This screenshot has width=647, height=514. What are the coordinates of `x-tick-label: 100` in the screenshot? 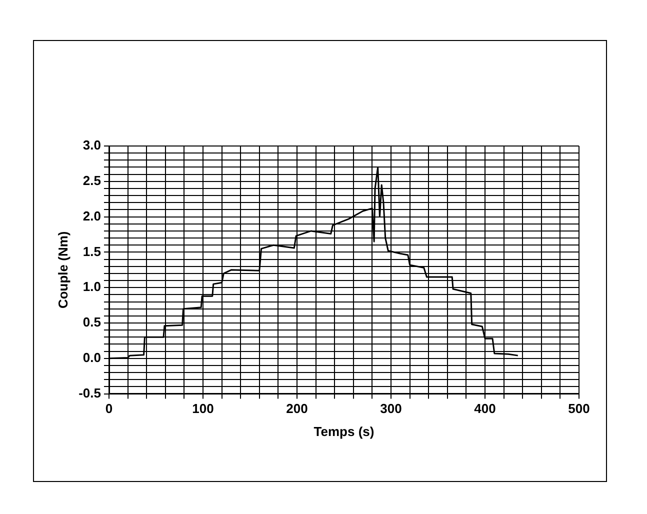 It's located at (203, 408).